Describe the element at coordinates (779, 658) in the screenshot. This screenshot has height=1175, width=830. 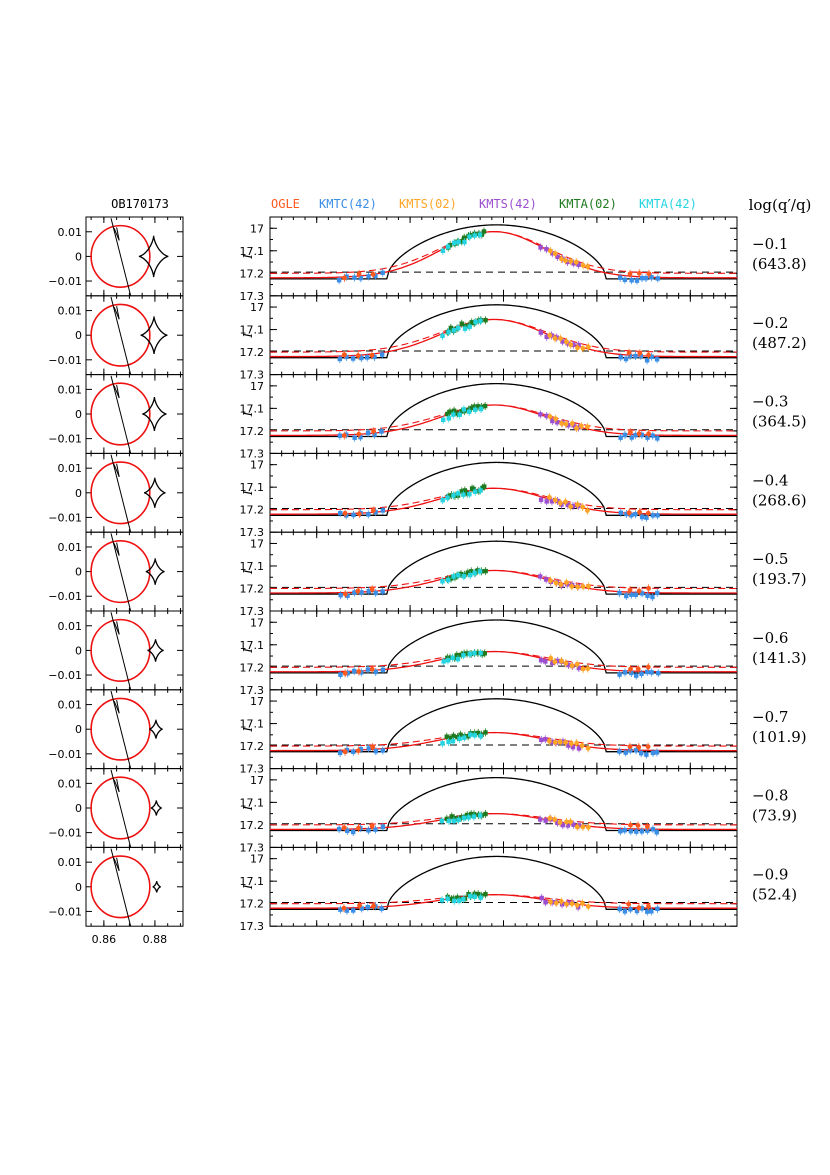
I see `chi2-label: (141.3)` at that location.